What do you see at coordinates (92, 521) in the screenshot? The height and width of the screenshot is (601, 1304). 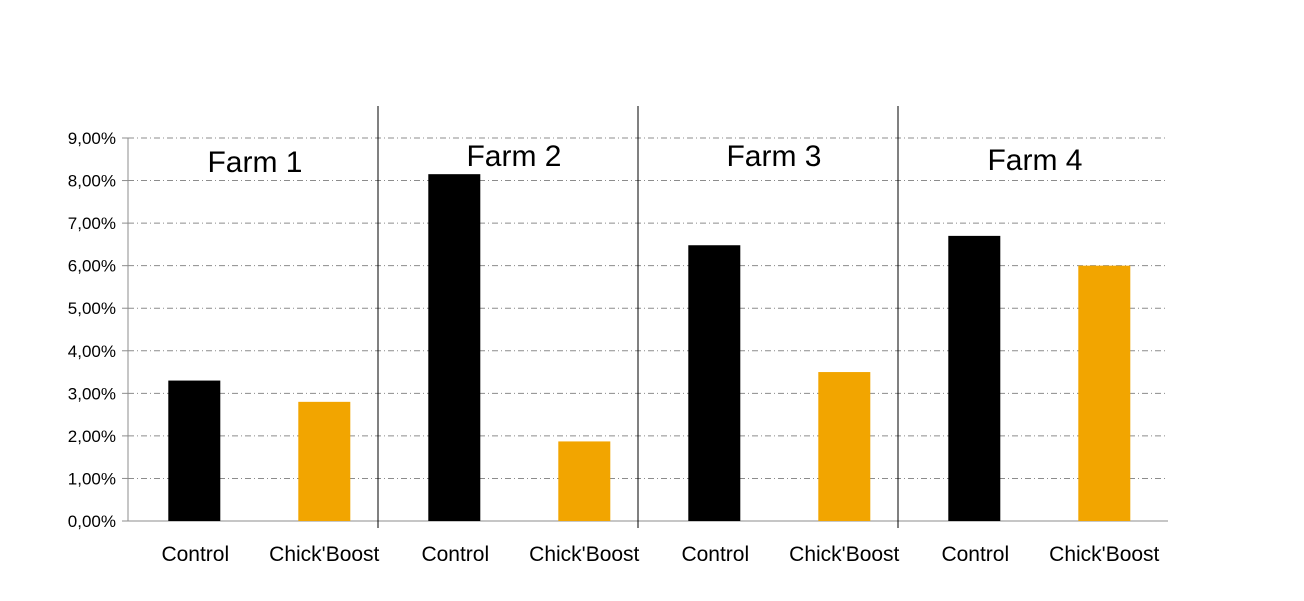 I see `y-tick-label: 0,00%` at bounding box center [92, 521].